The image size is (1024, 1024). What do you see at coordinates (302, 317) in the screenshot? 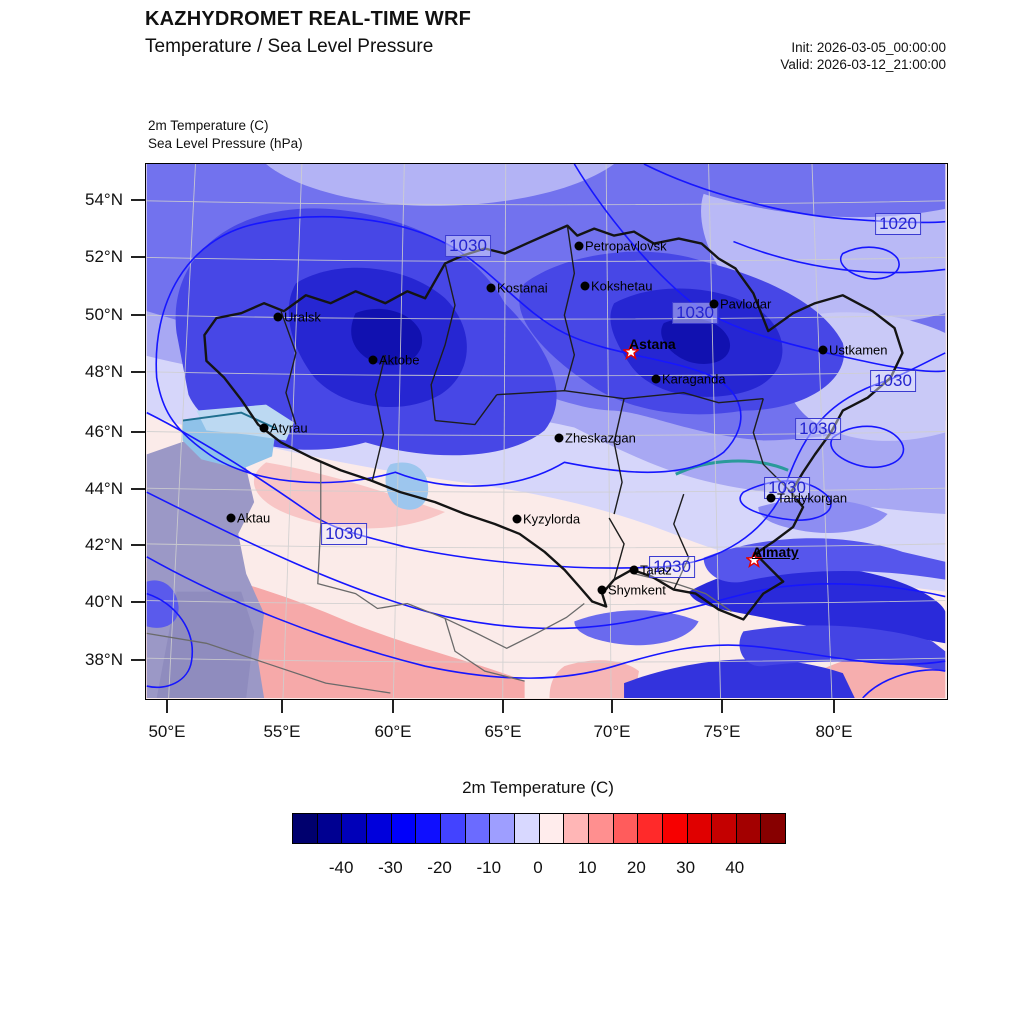
I see `city-label-uralsk: Uralsk` at bounding box center [302, 317].